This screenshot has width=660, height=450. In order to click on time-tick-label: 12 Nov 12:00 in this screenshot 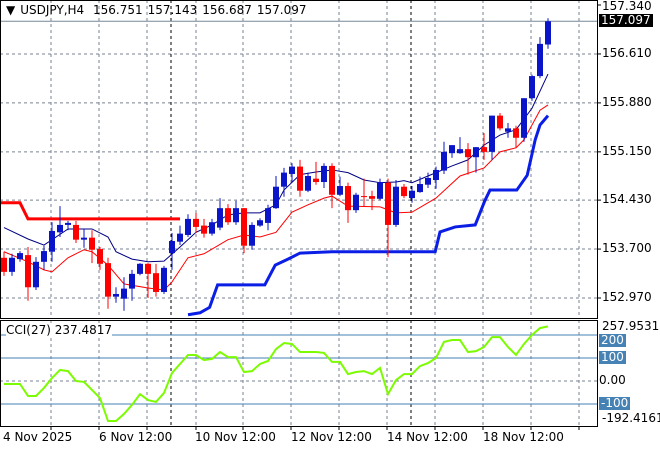, I will do `click(331, 437)`.